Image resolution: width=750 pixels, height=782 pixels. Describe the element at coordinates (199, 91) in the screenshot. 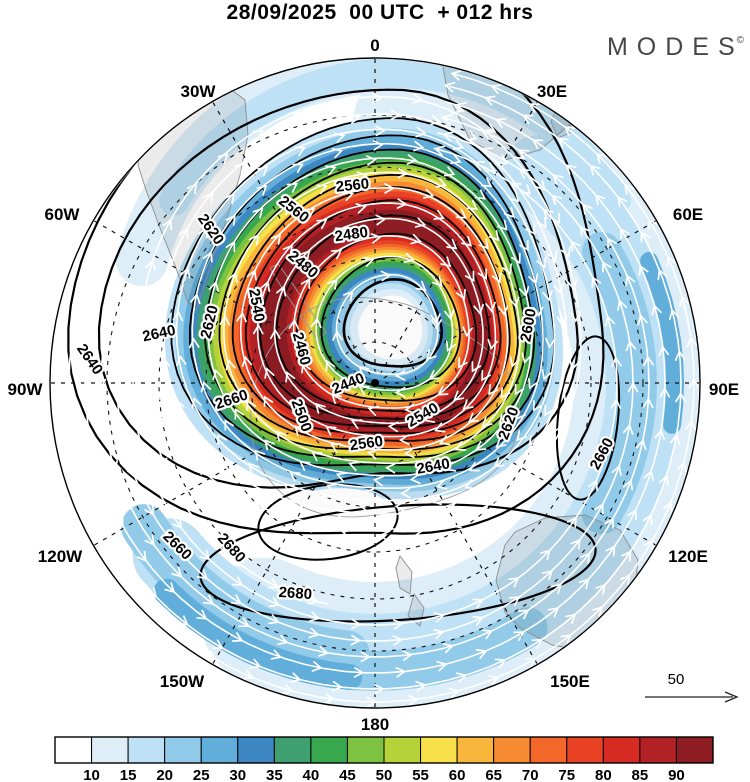

I see `longitude-label-30W: 30W` at that location.